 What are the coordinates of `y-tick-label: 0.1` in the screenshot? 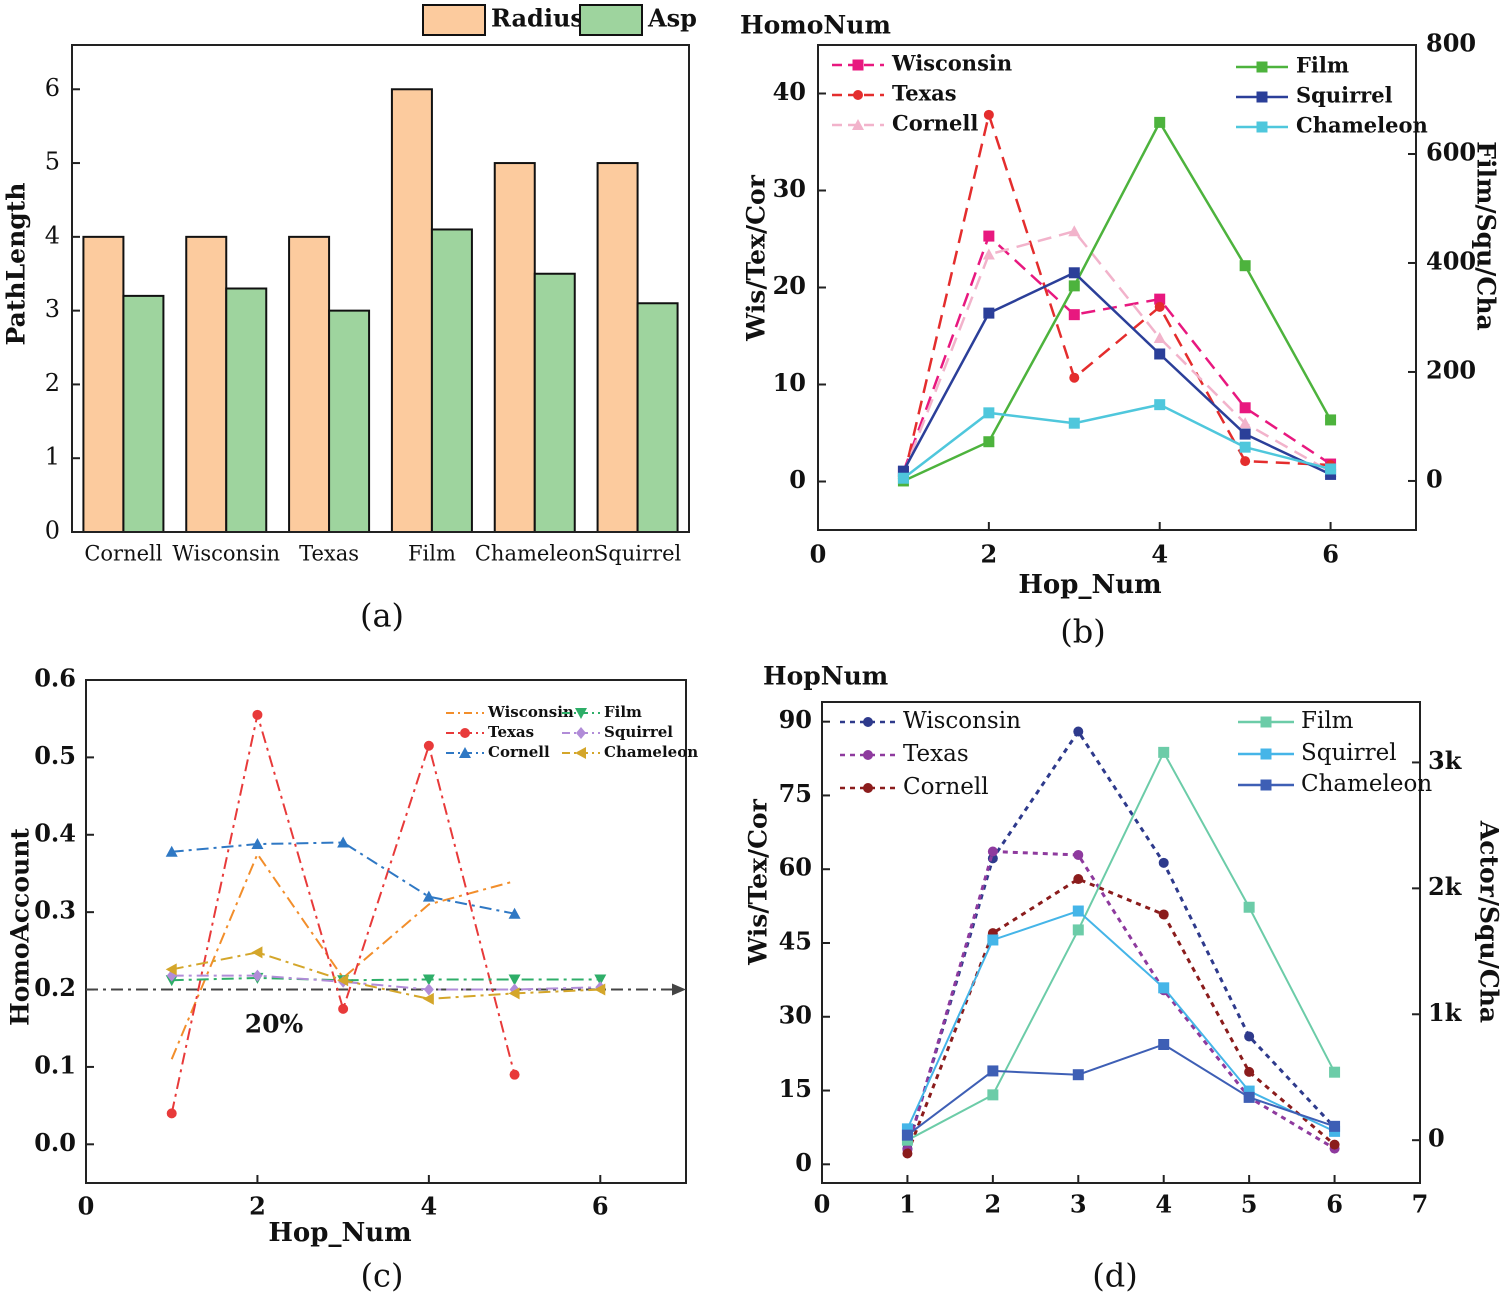 It's located at (55, 1064).